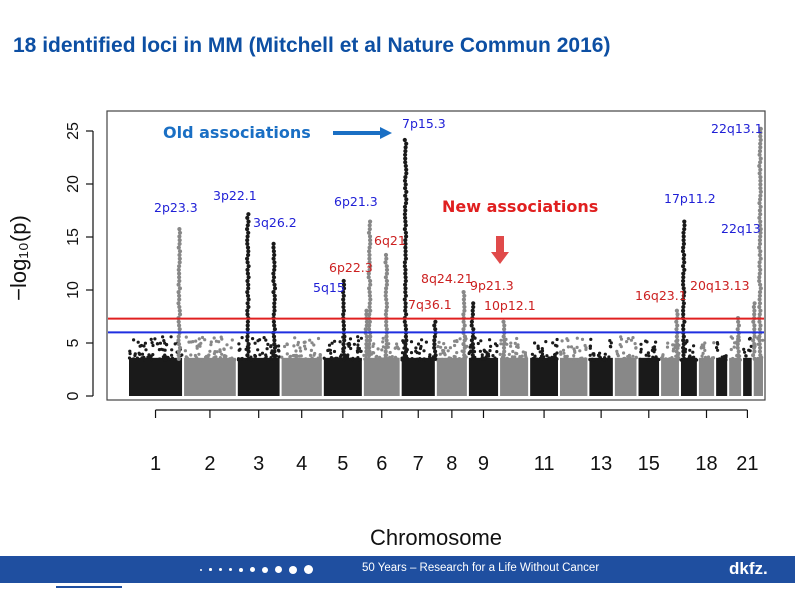 The image size is (795, 589). I want to click on footer-dot, so click(220, 569).